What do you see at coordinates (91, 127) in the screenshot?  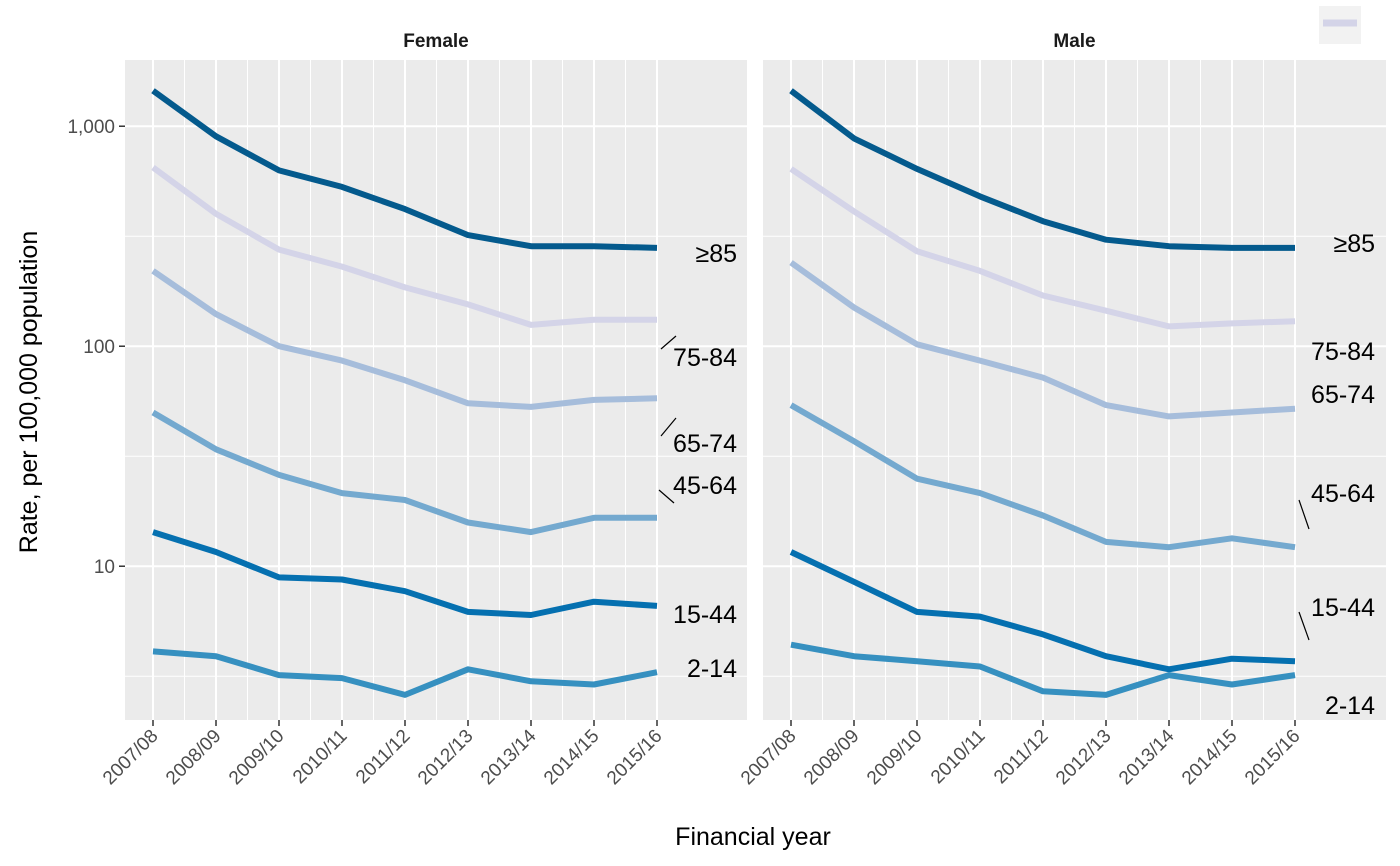 I see `y-tick-label: 1,000` at bounding box center [91, 127].